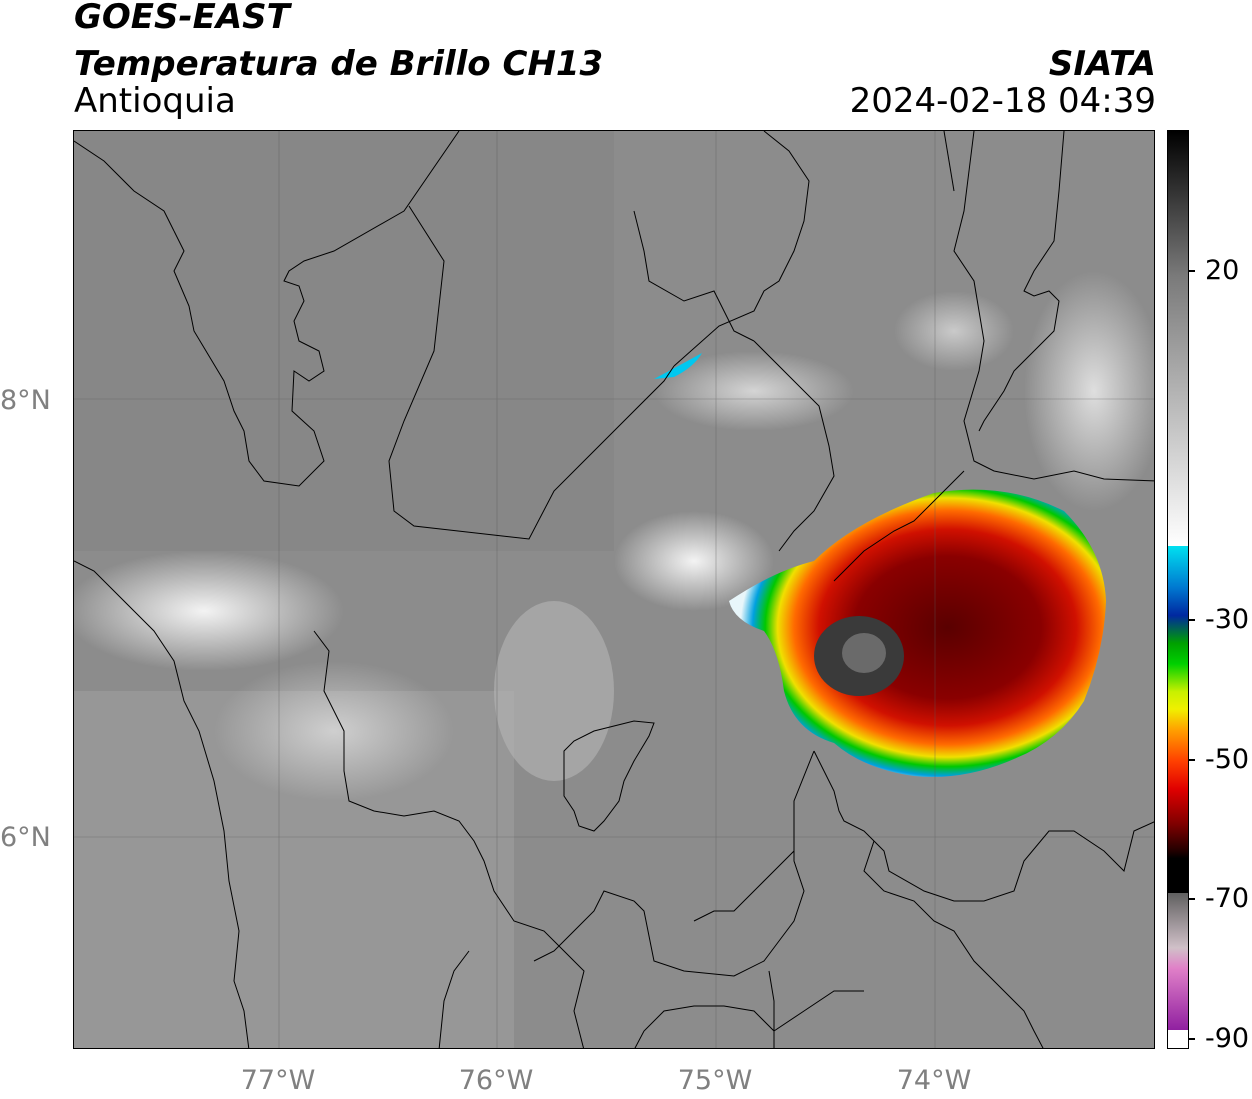  What do you see at coordinates (278, 1080) in the screenshot?
I see `lon-label-77w: 77°W` at bounding box center [278, 1080].